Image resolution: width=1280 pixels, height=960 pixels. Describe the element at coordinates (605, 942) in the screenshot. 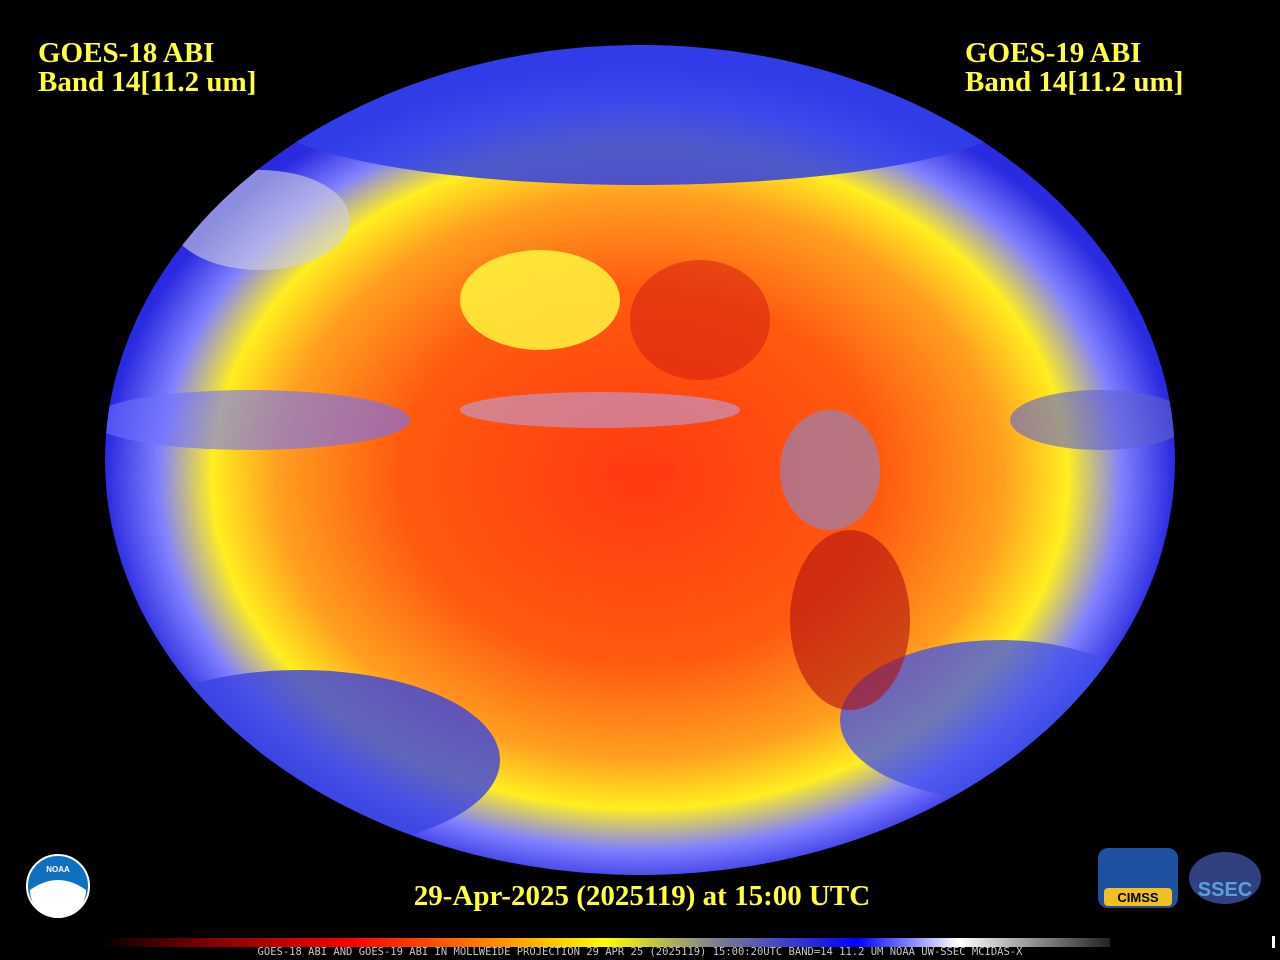

I see `color-scale` at that location.